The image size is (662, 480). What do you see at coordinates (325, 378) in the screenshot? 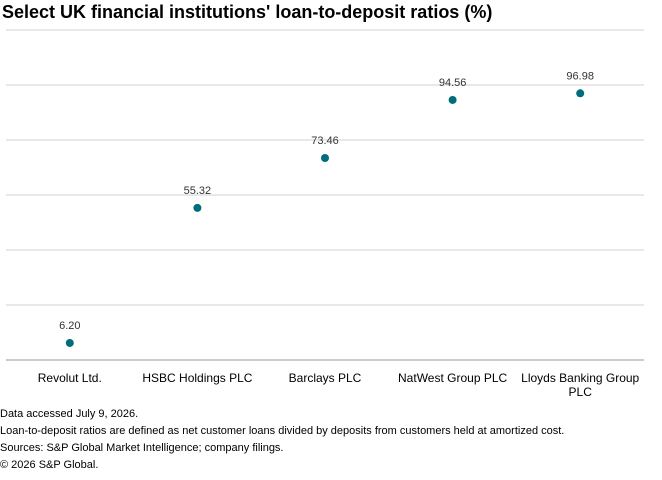
I see `category-label: Barclays PLC` at bounding box center [325, 378].